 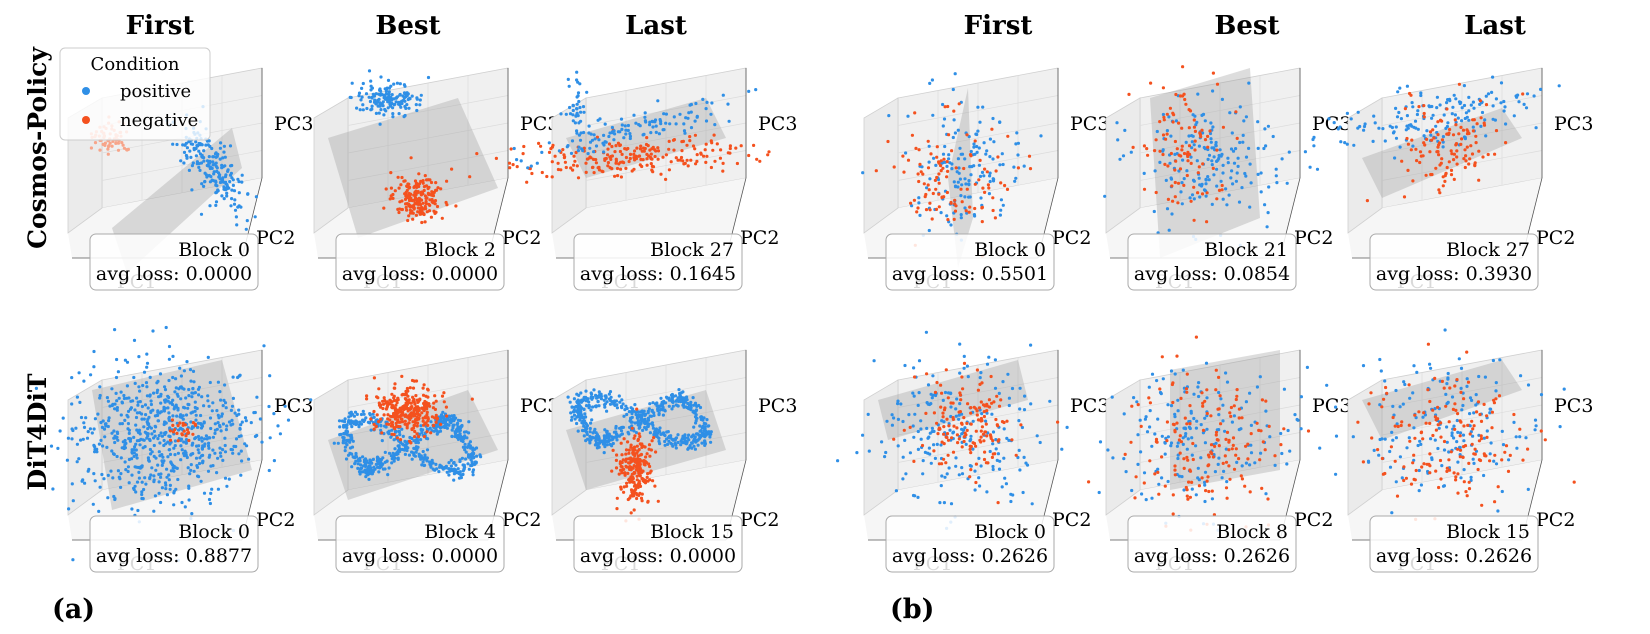 What do you see at coordinates (182, 165) in the screenshot?
I see `grid-line` at bounding box center [182, 165].